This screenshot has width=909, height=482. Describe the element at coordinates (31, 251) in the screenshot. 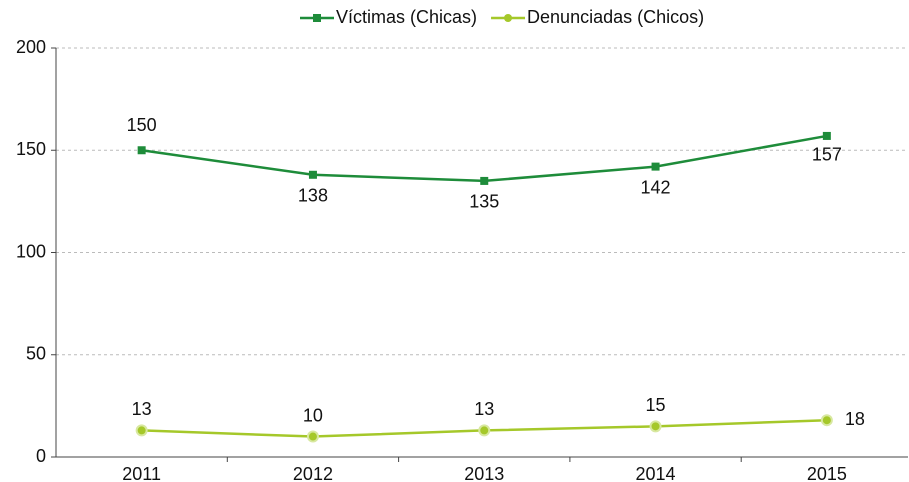

I see `y-tick-label: 100` at that location.